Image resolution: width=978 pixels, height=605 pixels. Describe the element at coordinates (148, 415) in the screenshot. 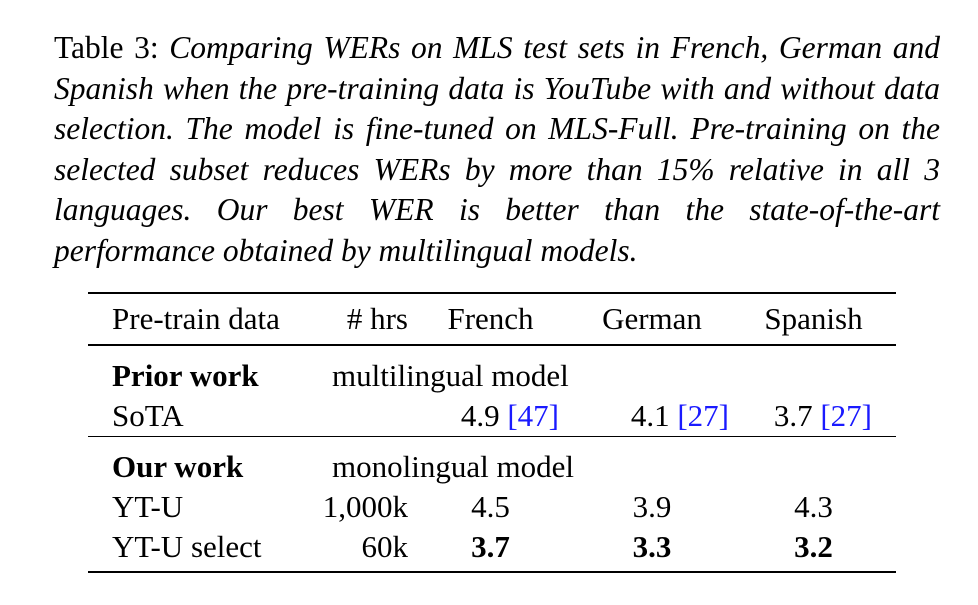

I see `row-label: SoTA` at that location.